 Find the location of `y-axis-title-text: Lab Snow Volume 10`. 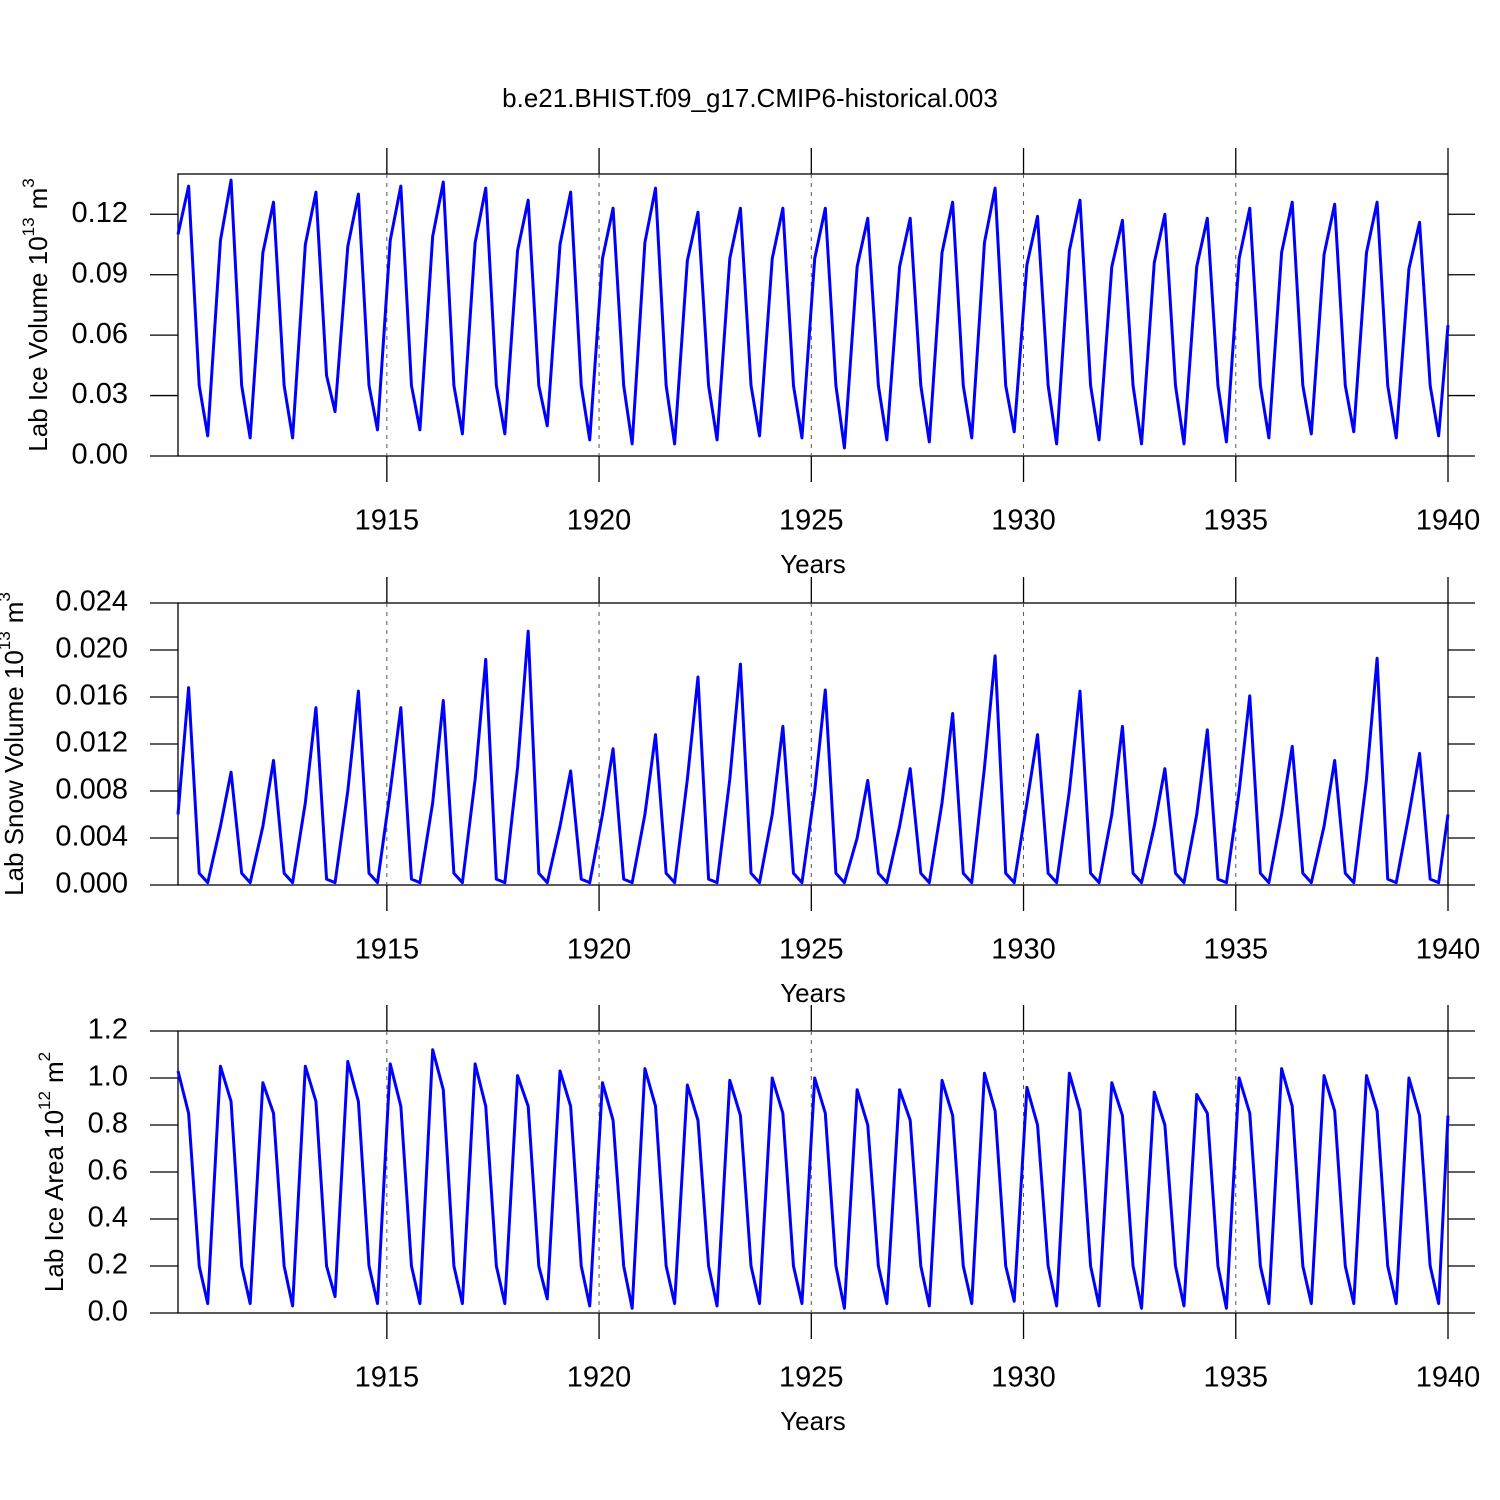

y-axis-title-text: Lab Snow Volume 10 is located at coordinates (14, 773).